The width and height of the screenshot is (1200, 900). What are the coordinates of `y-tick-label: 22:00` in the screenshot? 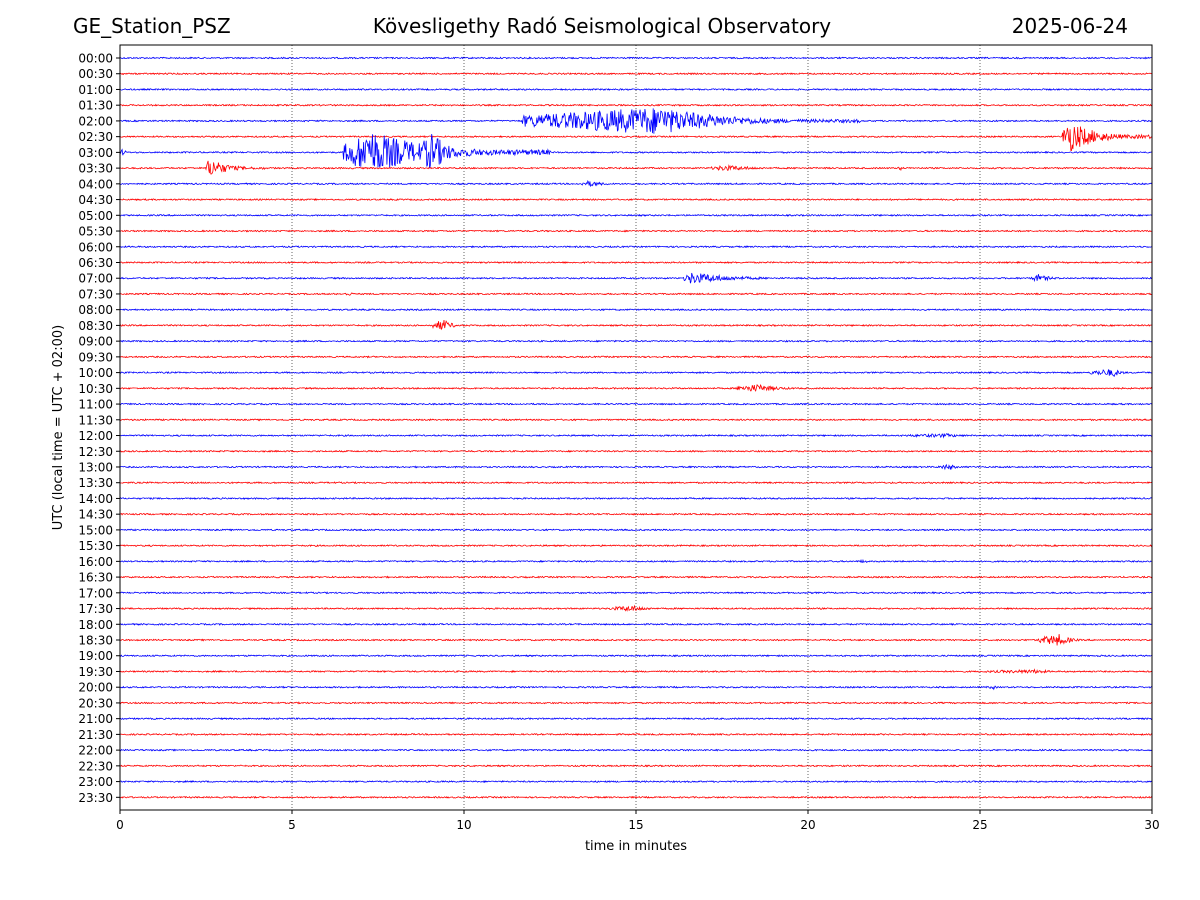 It's located at (95, 751).